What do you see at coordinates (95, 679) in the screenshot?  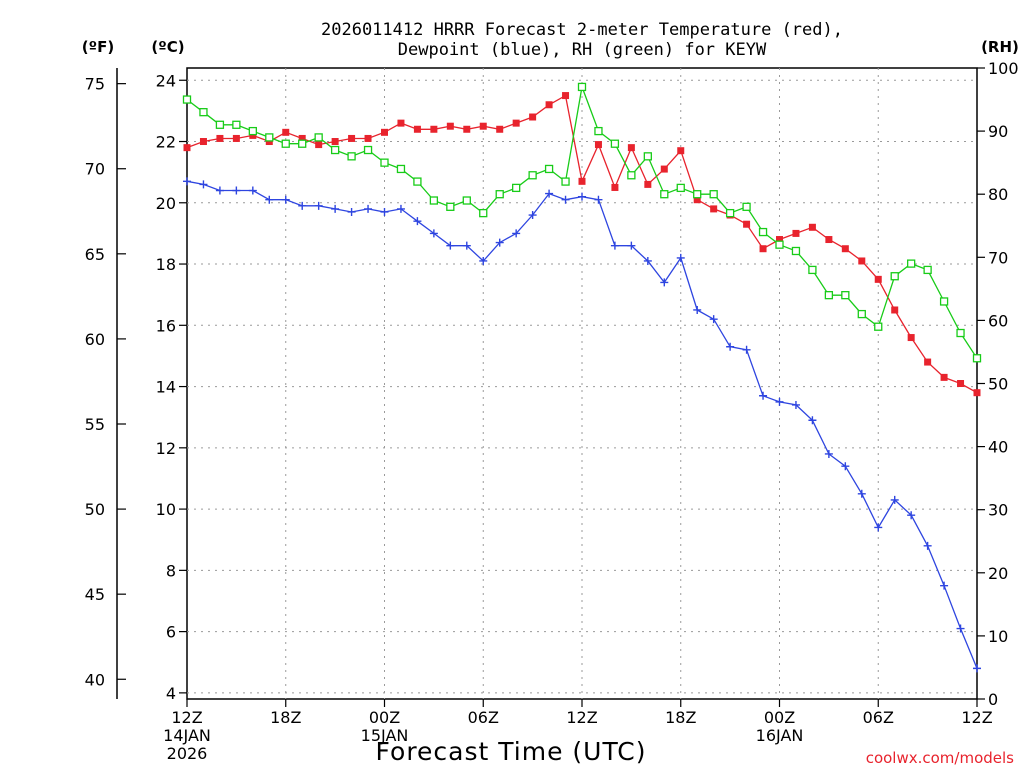 I see `fahrenheit-tick-label: 40` at bounding box center [95, 679].